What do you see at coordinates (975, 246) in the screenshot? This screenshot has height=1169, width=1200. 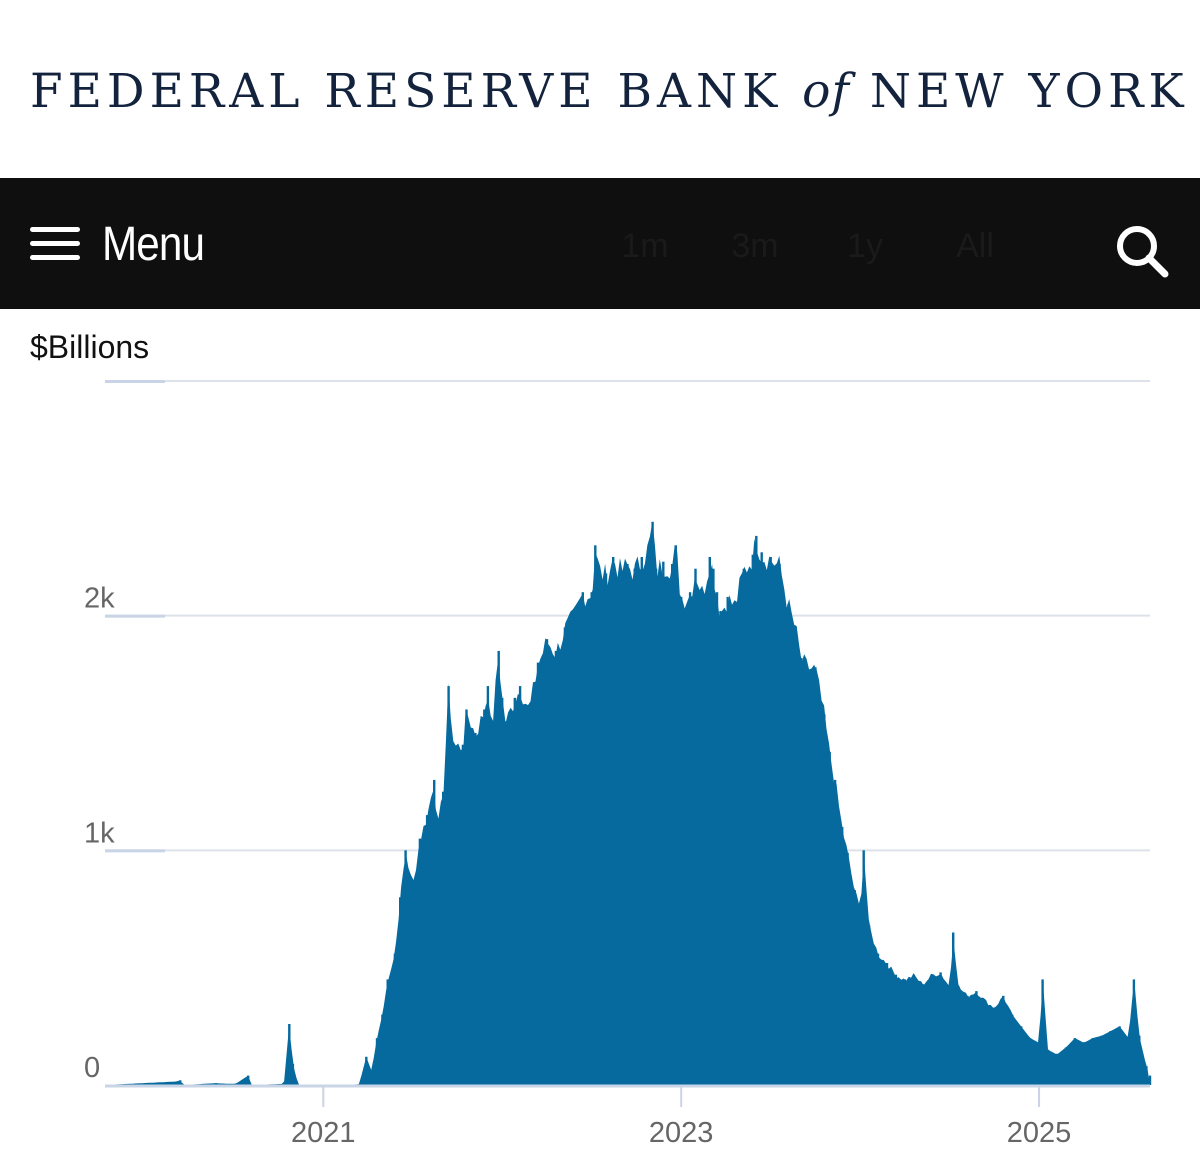 I see `range-all-button: All` at bounding box center [975, 246].